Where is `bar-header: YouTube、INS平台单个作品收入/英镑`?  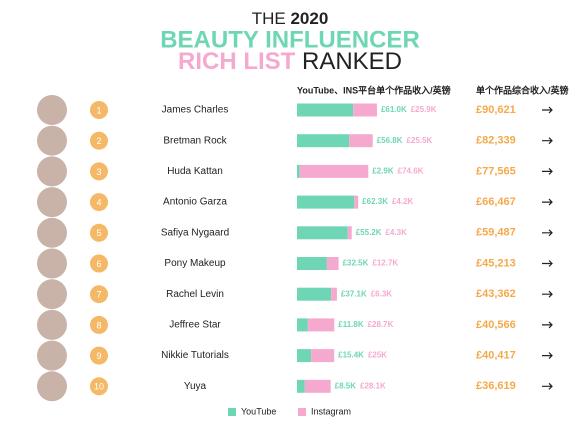
bar-header: YouTube、INS平台单个作品收入/英镑 is located at coordinates (374, 89).